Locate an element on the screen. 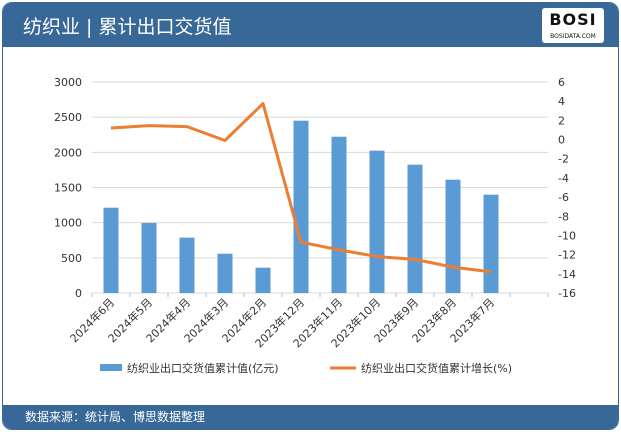  y-left-tick-label: 3000 is located at coordinates (68, 82).